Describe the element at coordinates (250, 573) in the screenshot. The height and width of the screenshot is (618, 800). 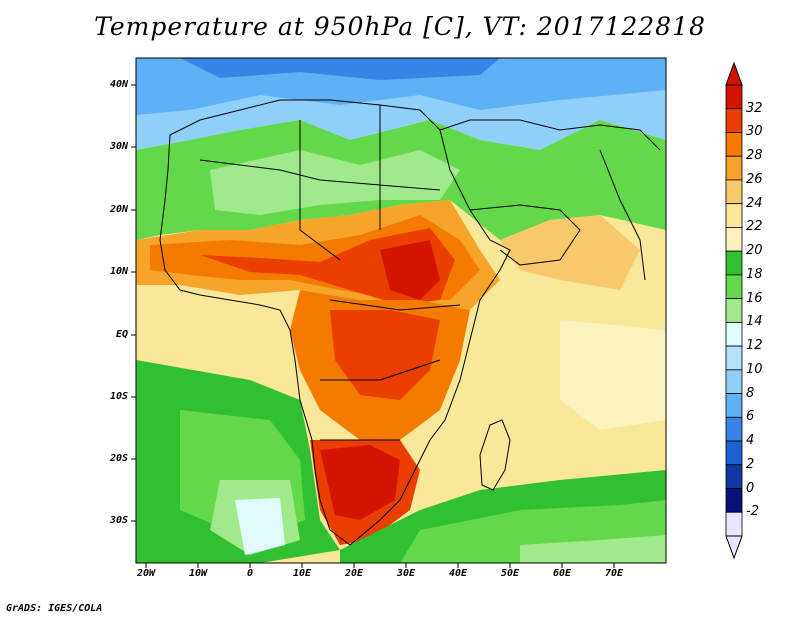
I see `lon-label: 0` at that location.